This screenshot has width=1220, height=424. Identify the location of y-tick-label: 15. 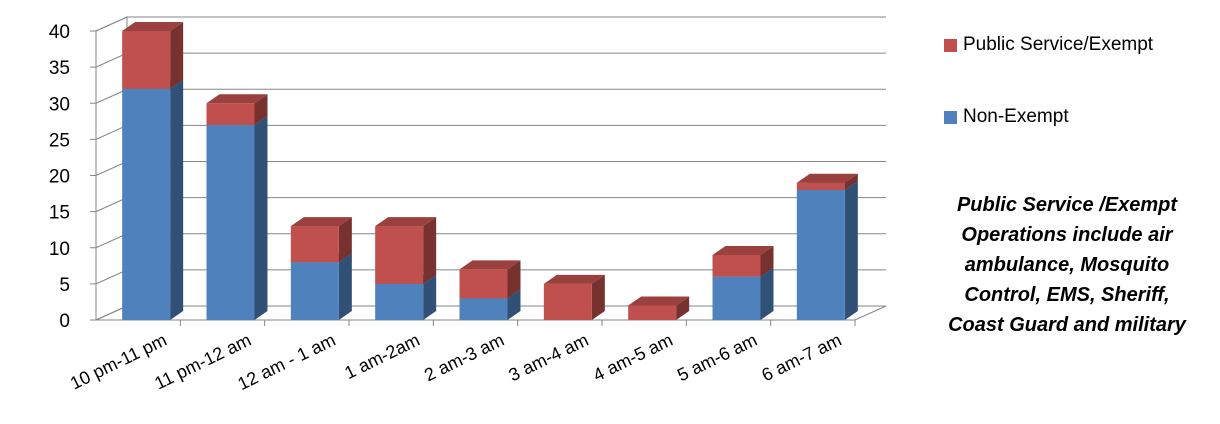
(59, 213).